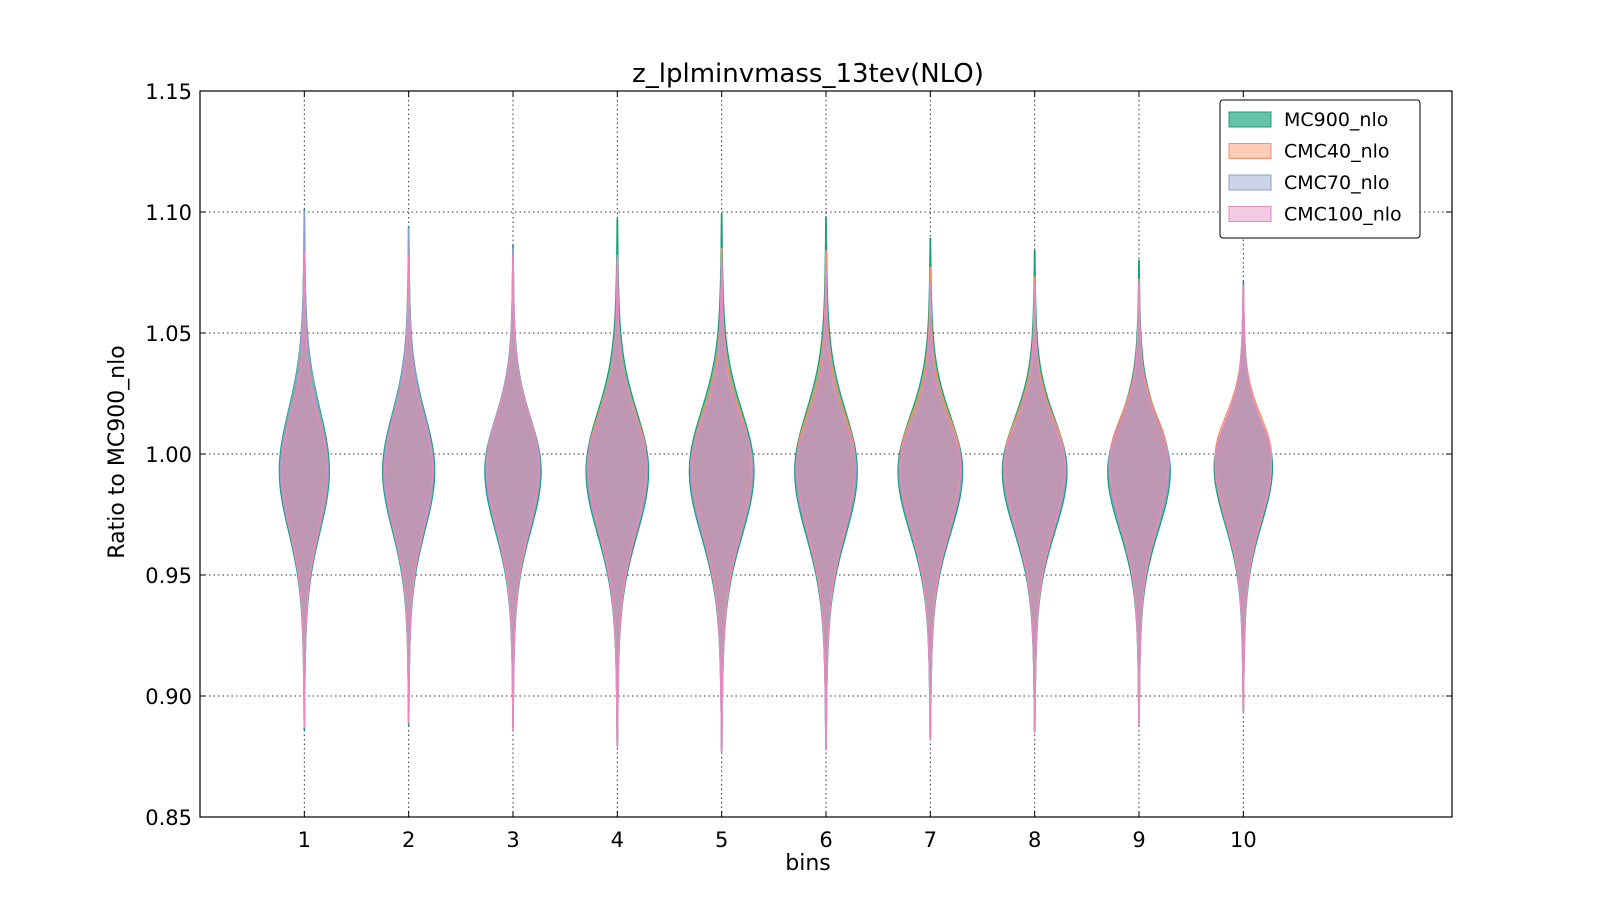 The image size is (1600, 900). What do you see at coordinates (1034, 508) in the screenshot?
I see `violin-8-CMC100_nlo` at bounding box center [1034, 508].